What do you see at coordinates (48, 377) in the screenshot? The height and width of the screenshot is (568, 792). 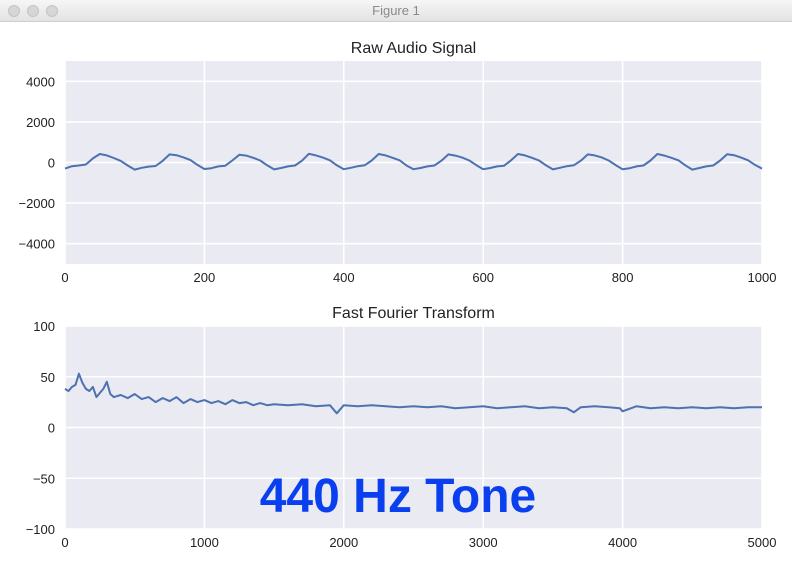 I see `y-tick-label: 50` at bounding box center [48, 377].